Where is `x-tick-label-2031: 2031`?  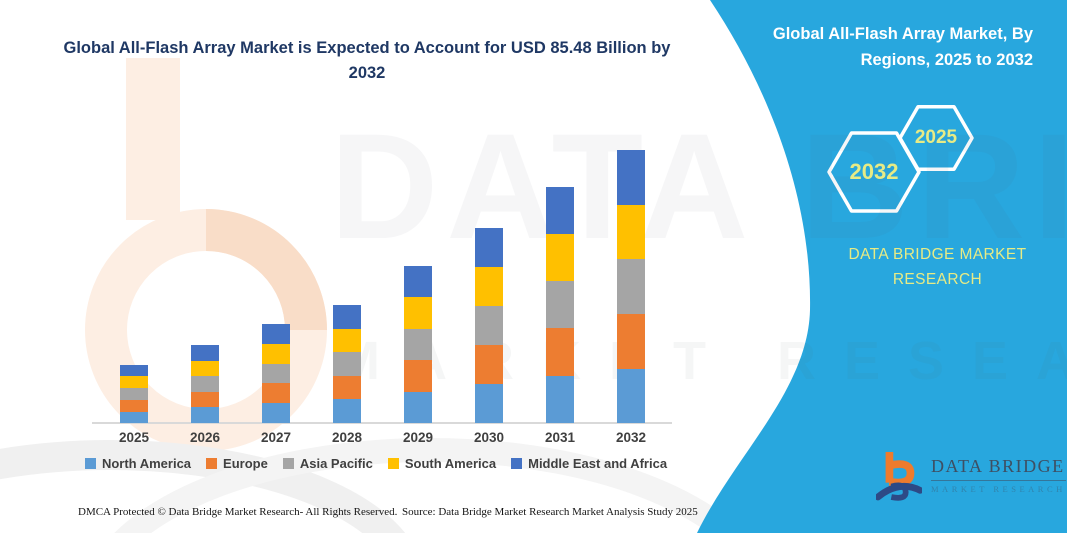
x-tick-label-2031: 2031 is located at coordinates (560, 437).